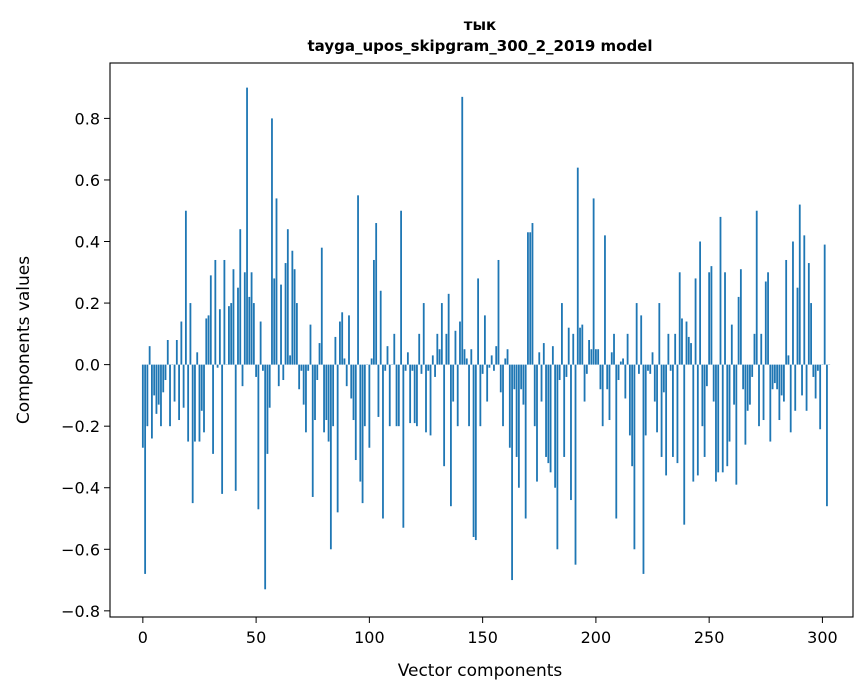 The height and width of the screenshot is (696, 867). I want to click on y-tick-label: 0.8, so click(87, 118).